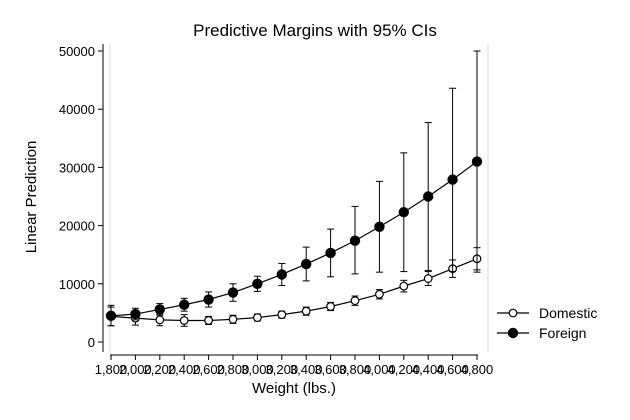 Image resolution: width=630 pixels, height=420 pixels. I want to click on x-tick-label: 2,200, so click(160, 369).